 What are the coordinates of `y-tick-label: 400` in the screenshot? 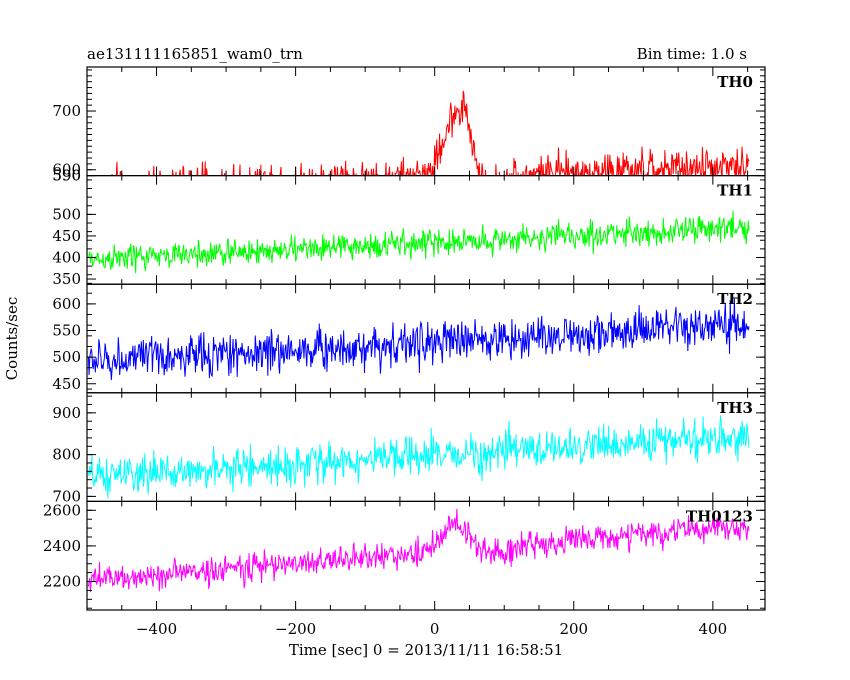 It's located at (66, 257).